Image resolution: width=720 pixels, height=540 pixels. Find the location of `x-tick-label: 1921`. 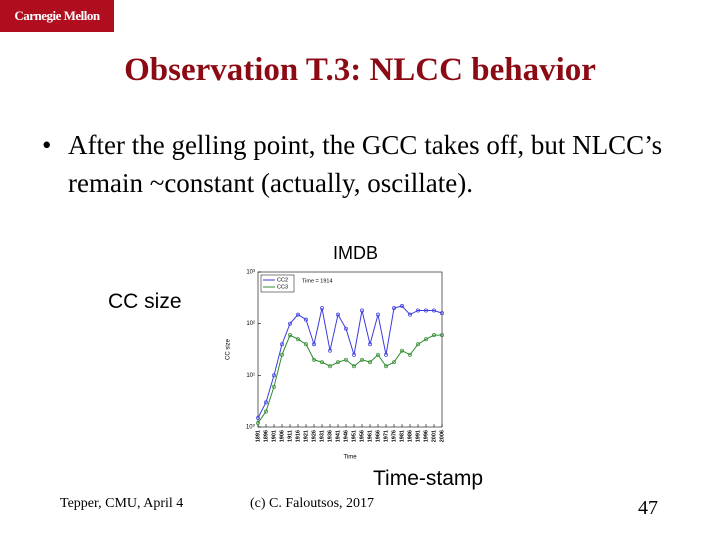

x-tick-label: 1921 is located at coordinates (306, 436).